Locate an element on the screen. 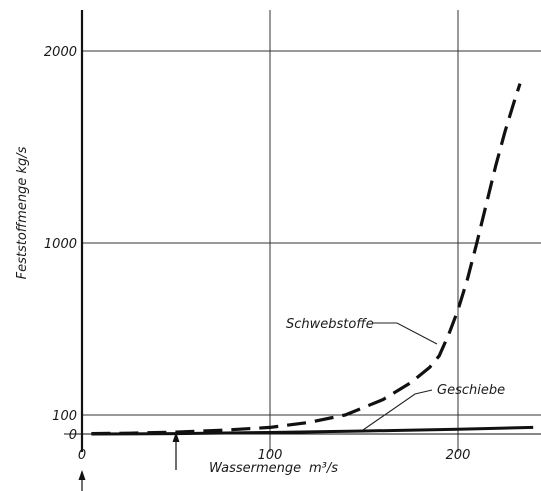 The width and height of the screenshot is (541, 491). arrow-marker-50-head is located at coordinates (176, 437).